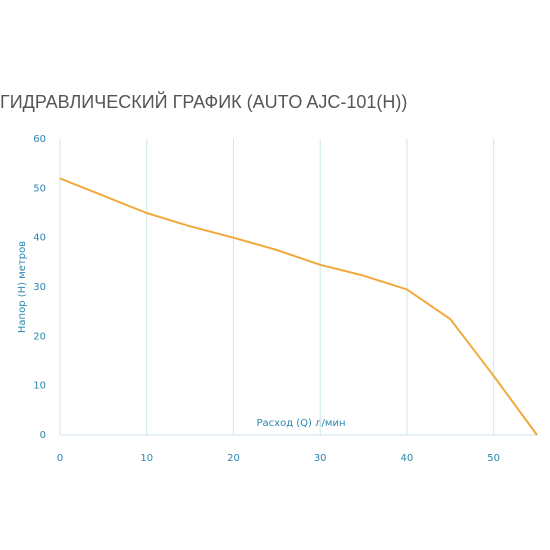  Describe the element at coordinates (39, 336) in the screenshot. I see `y-tick-label: 20` at that location.